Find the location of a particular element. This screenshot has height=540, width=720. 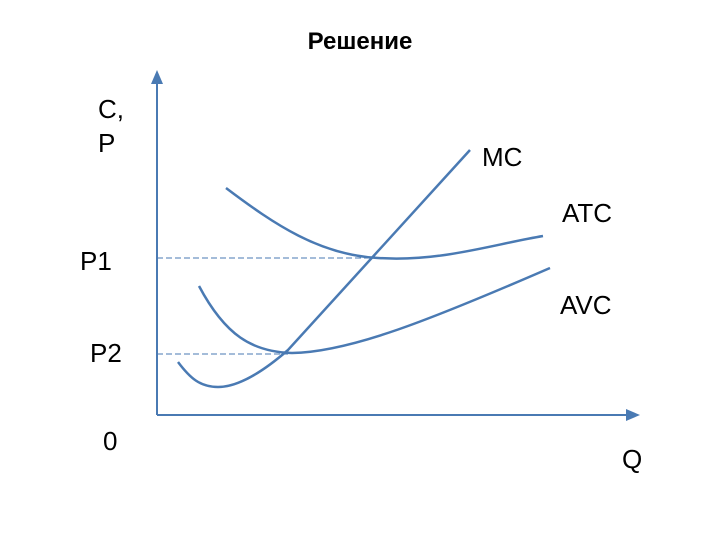

atc-curve-label: ATC is located at coordinates (587, 213).